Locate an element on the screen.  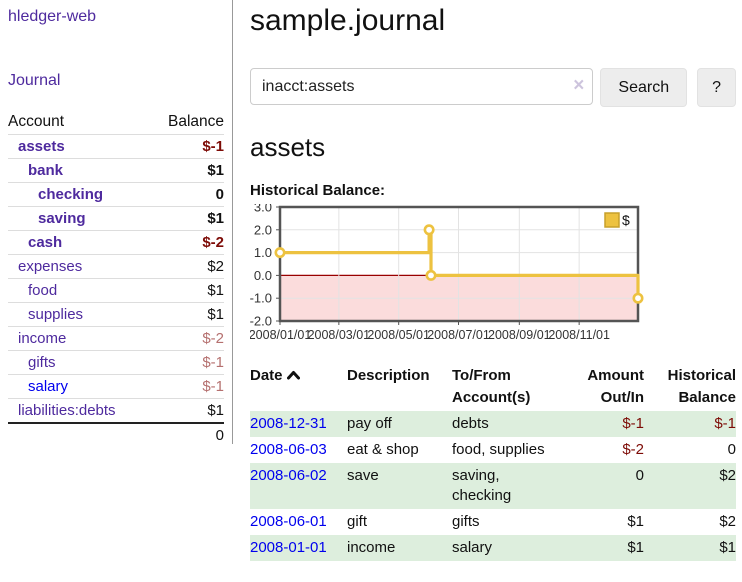
account-balance: $2 is located at coordinates (215, 266).